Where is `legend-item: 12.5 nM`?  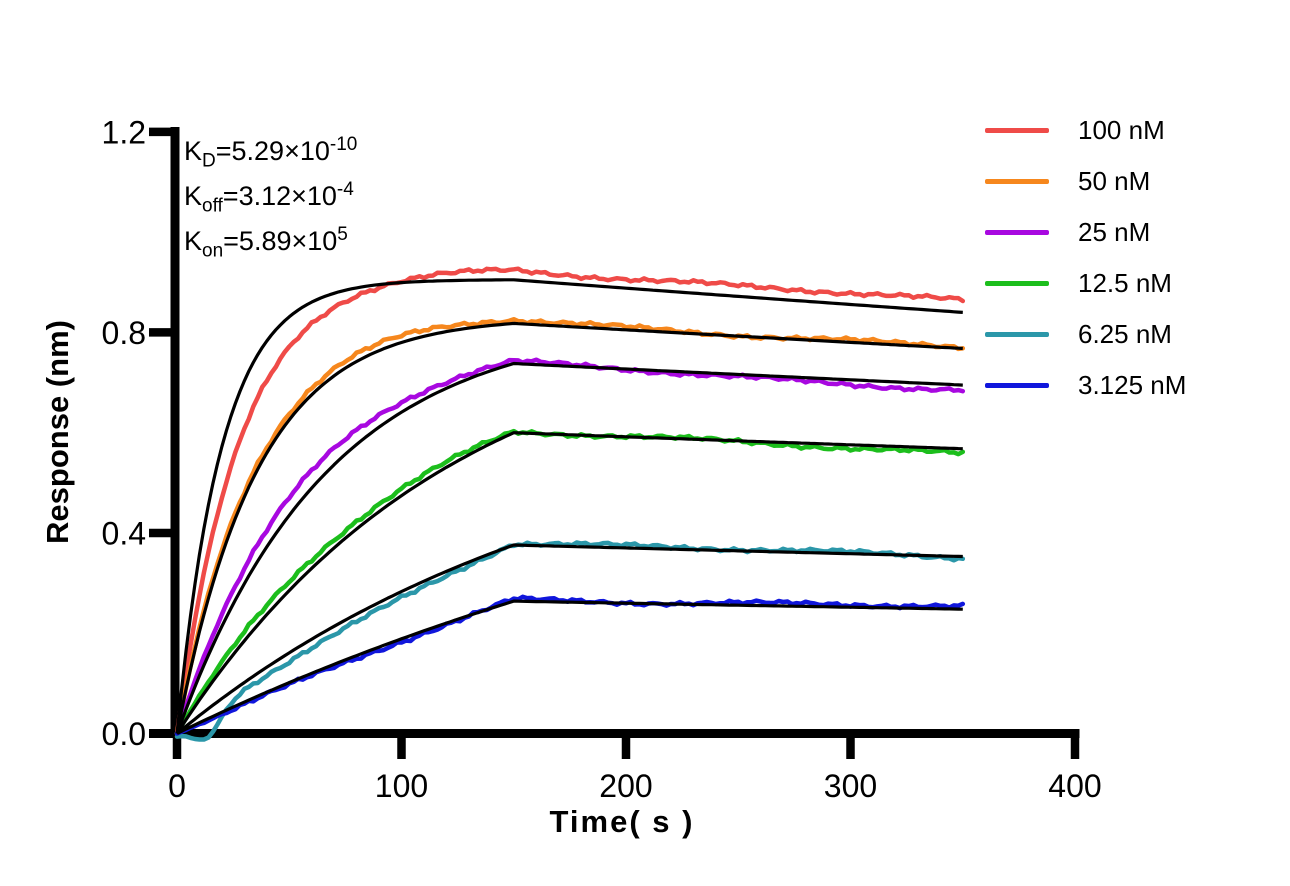
legend-item: 12.5 nM is located at coordinates (1085, 283).